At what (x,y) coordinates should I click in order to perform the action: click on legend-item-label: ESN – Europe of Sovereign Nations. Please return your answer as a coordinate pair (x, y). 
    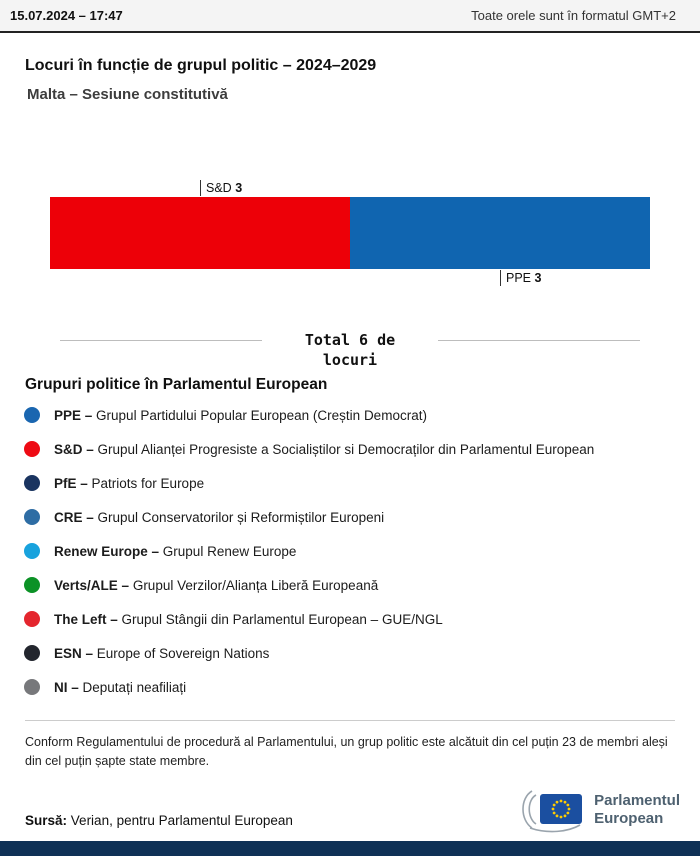
    Looking at the image, I should click on (162, 653).